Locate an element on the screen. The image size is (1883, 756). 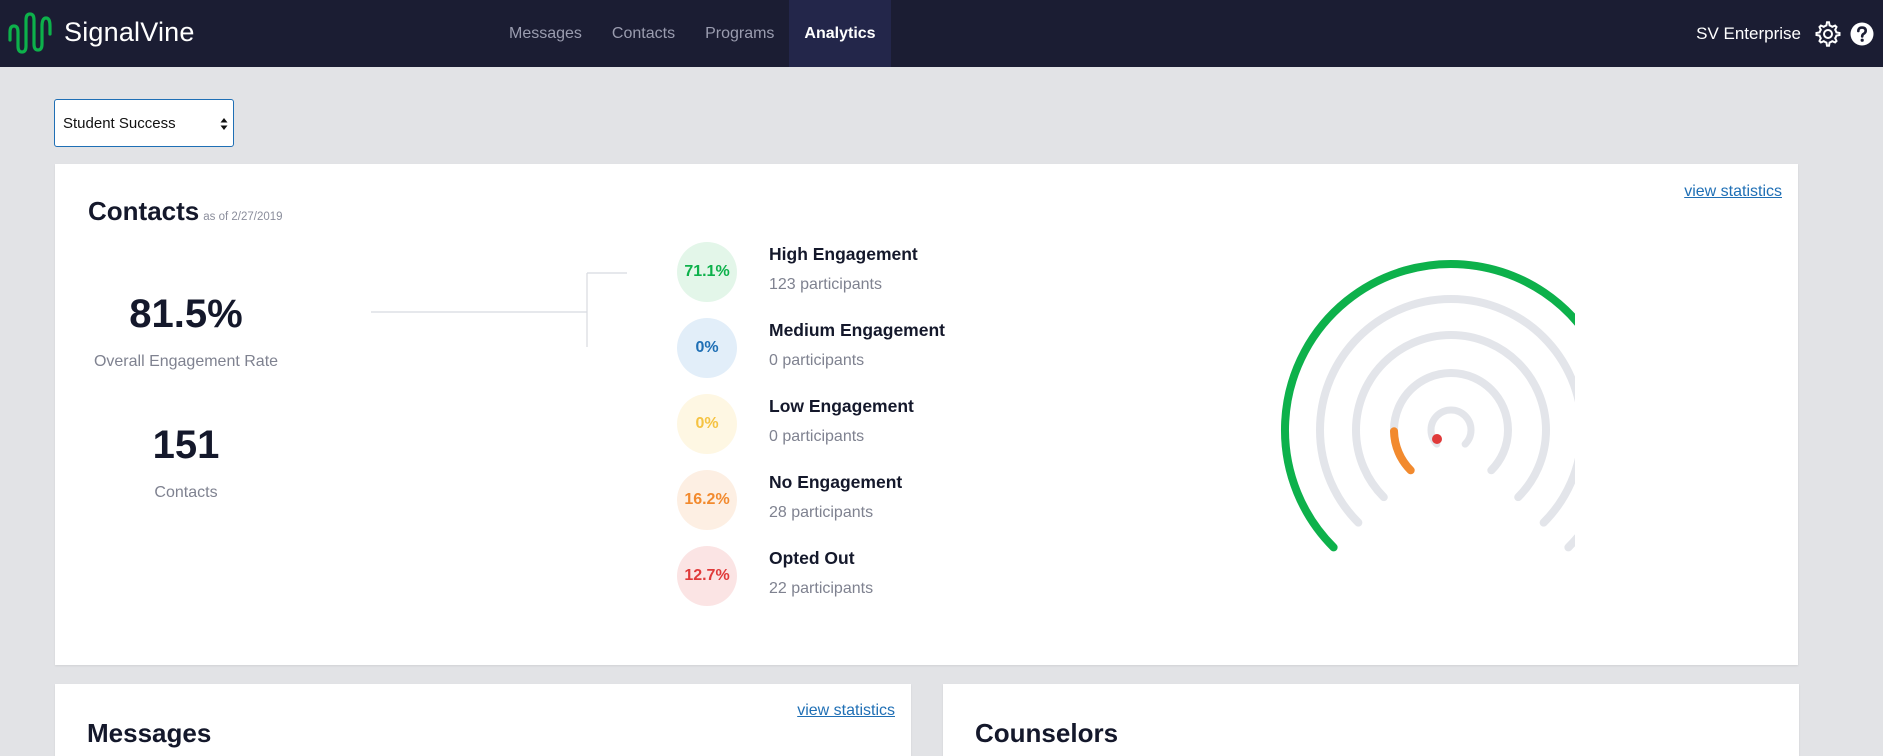
as-of-date: as of 2/27/2019 is located at coordinates (243, 217).